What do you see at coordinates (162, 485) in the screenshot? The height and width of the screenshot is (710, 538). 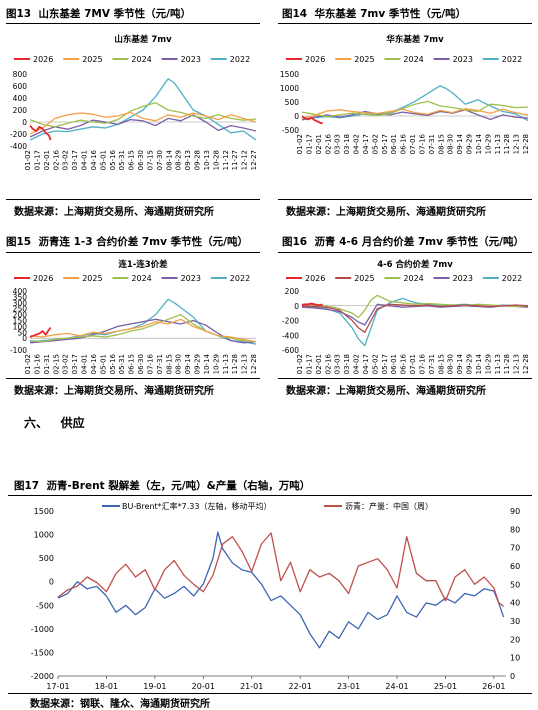 I see `fig17-title: 图17 沥青-Brent 裂解差（左，元/吨）&产量（右轴，万吨）` at bounding box center [162, 485].